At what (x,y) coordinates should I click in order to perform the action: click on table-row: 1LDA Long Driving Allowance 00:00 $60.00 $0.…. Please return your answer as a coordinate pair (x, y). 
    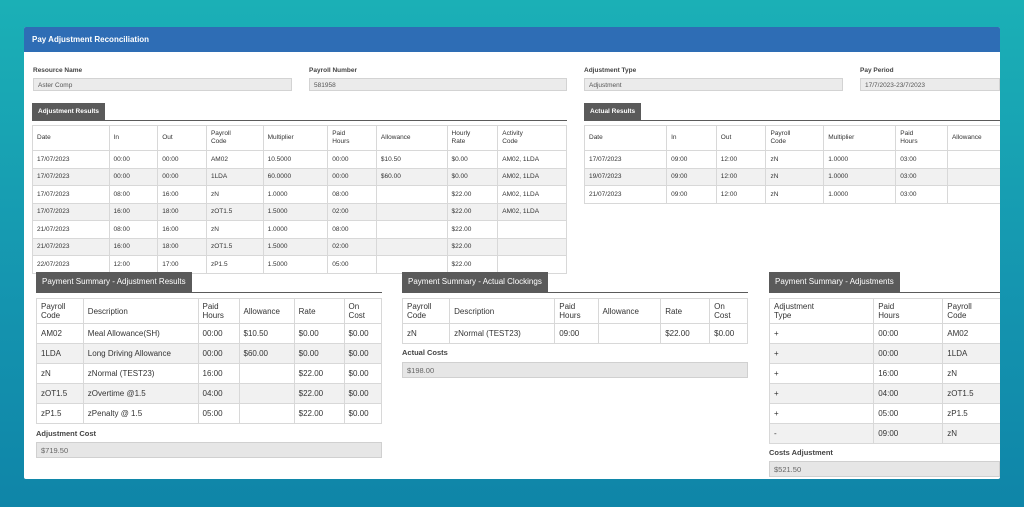
    Looking at the image, I should click on (209, 353).